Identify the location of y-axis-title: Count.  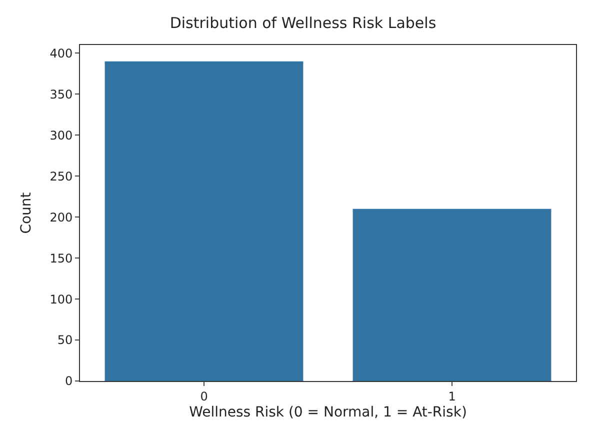
(26, 213).